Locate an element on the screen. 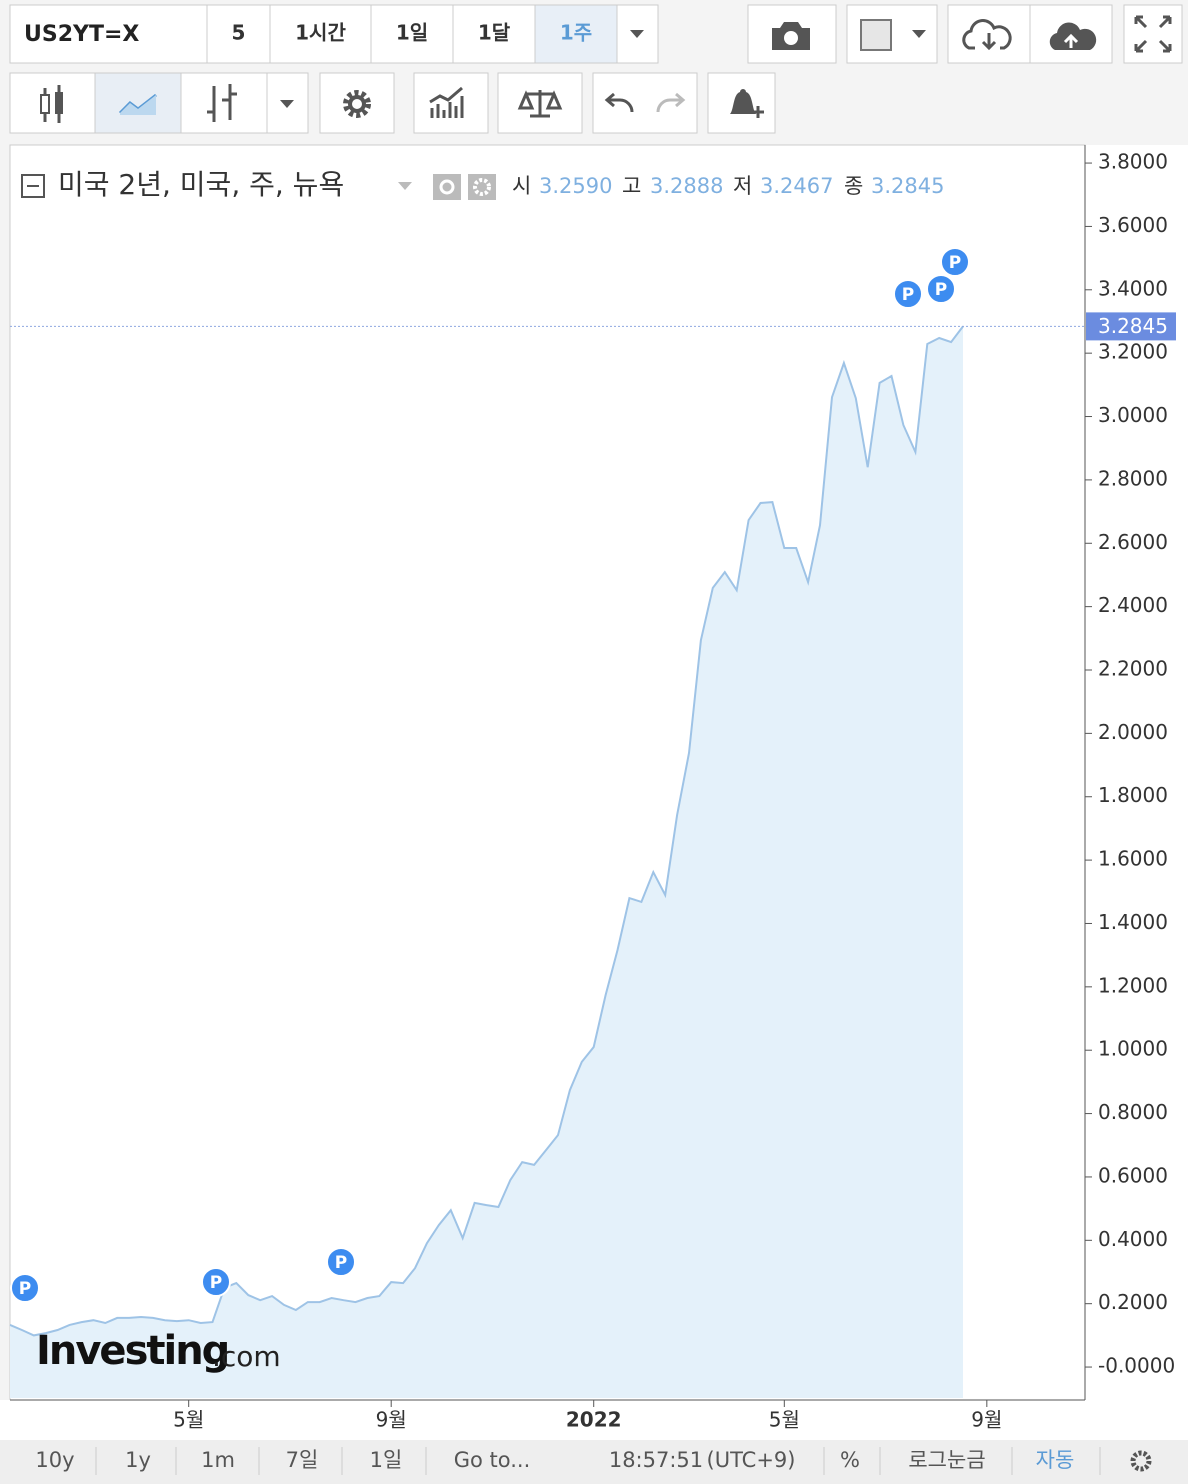 This screenshot has width=1188, height=1484. interval-label: 5 is located at coordinates (239, 33).